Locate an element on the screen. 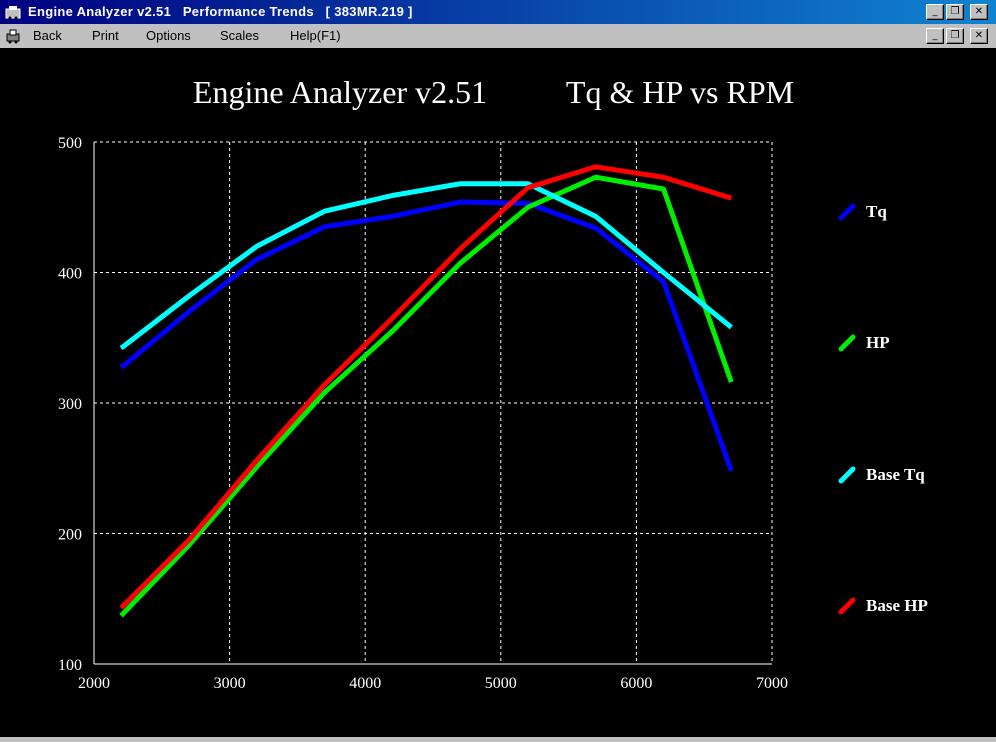  legend-label-base-hp: Base HP is located at coordinates (897, 605).